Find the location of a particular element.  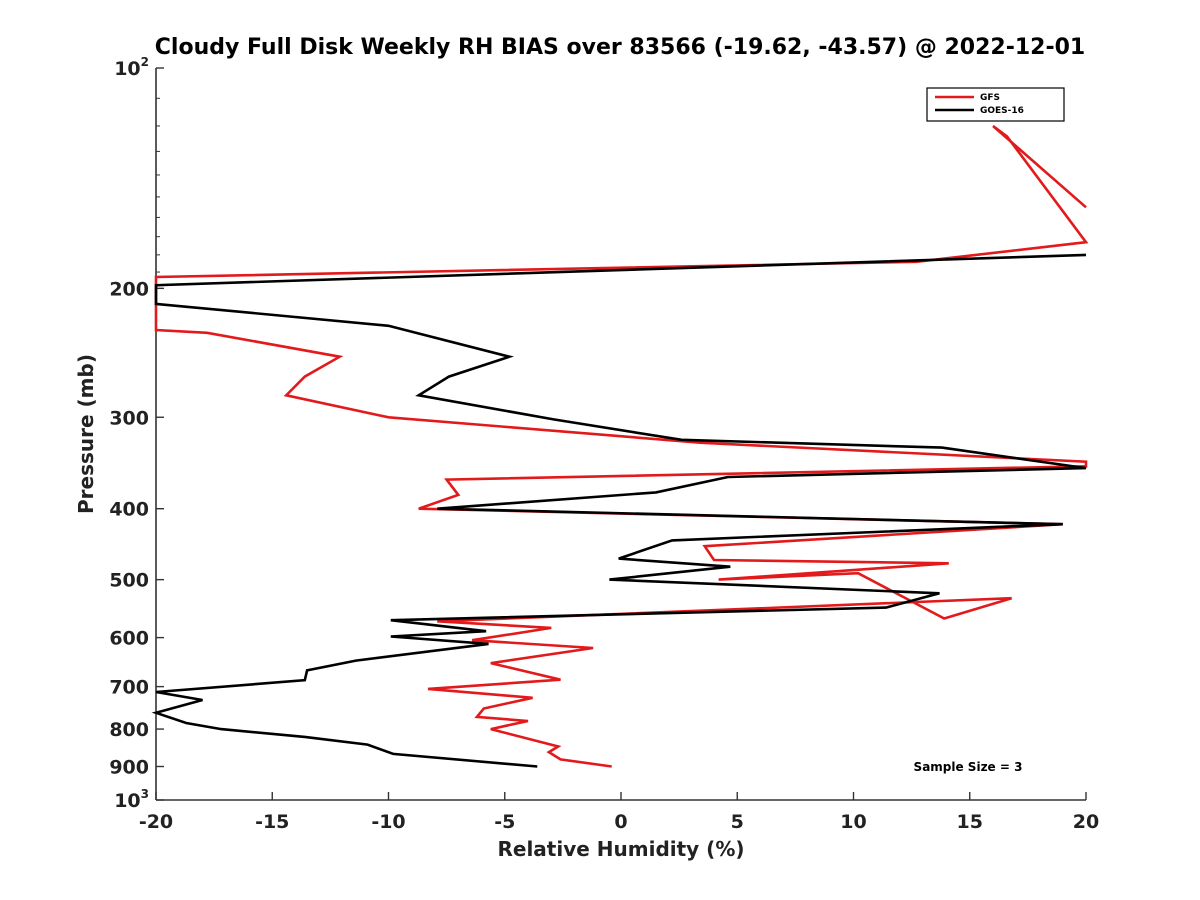

y-tick-label: 200 is located at coordinates (129, 289).